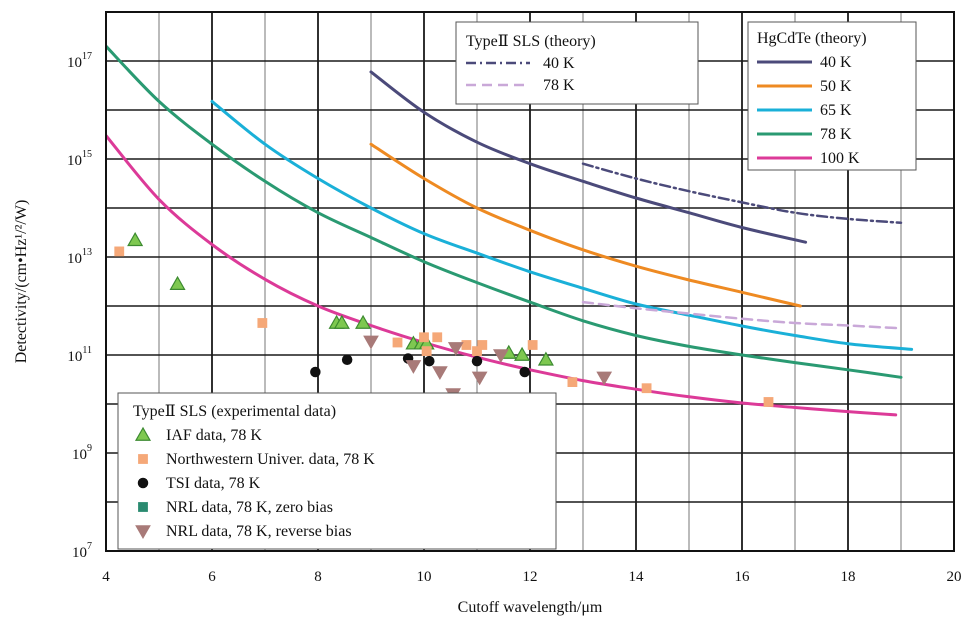 This screenshot has width=968, height=621. Describe the element at coordinates (743, 577) in the screenshot. I see `x-tick-label: 16` at that location.